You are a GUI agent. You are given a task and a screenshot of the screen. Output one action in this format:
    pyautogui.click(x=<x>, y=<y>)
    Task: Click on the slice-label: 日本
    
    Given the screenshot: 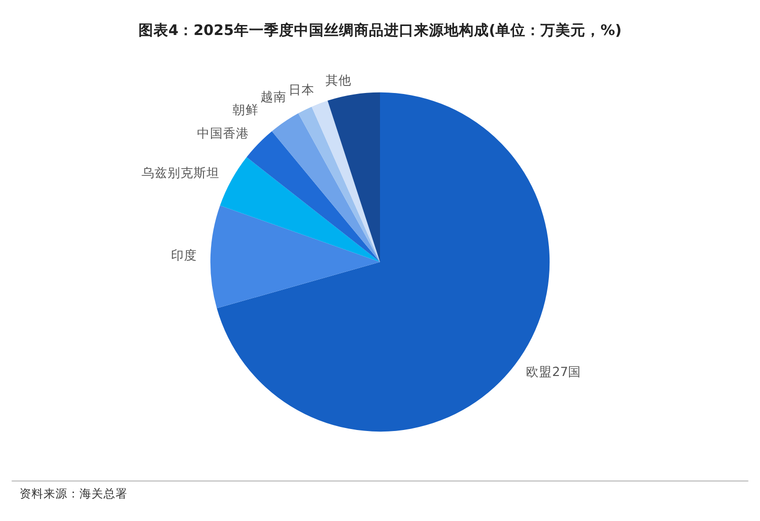 What is the action you would take?
    pyautogui.click(x=301, y=90)
    